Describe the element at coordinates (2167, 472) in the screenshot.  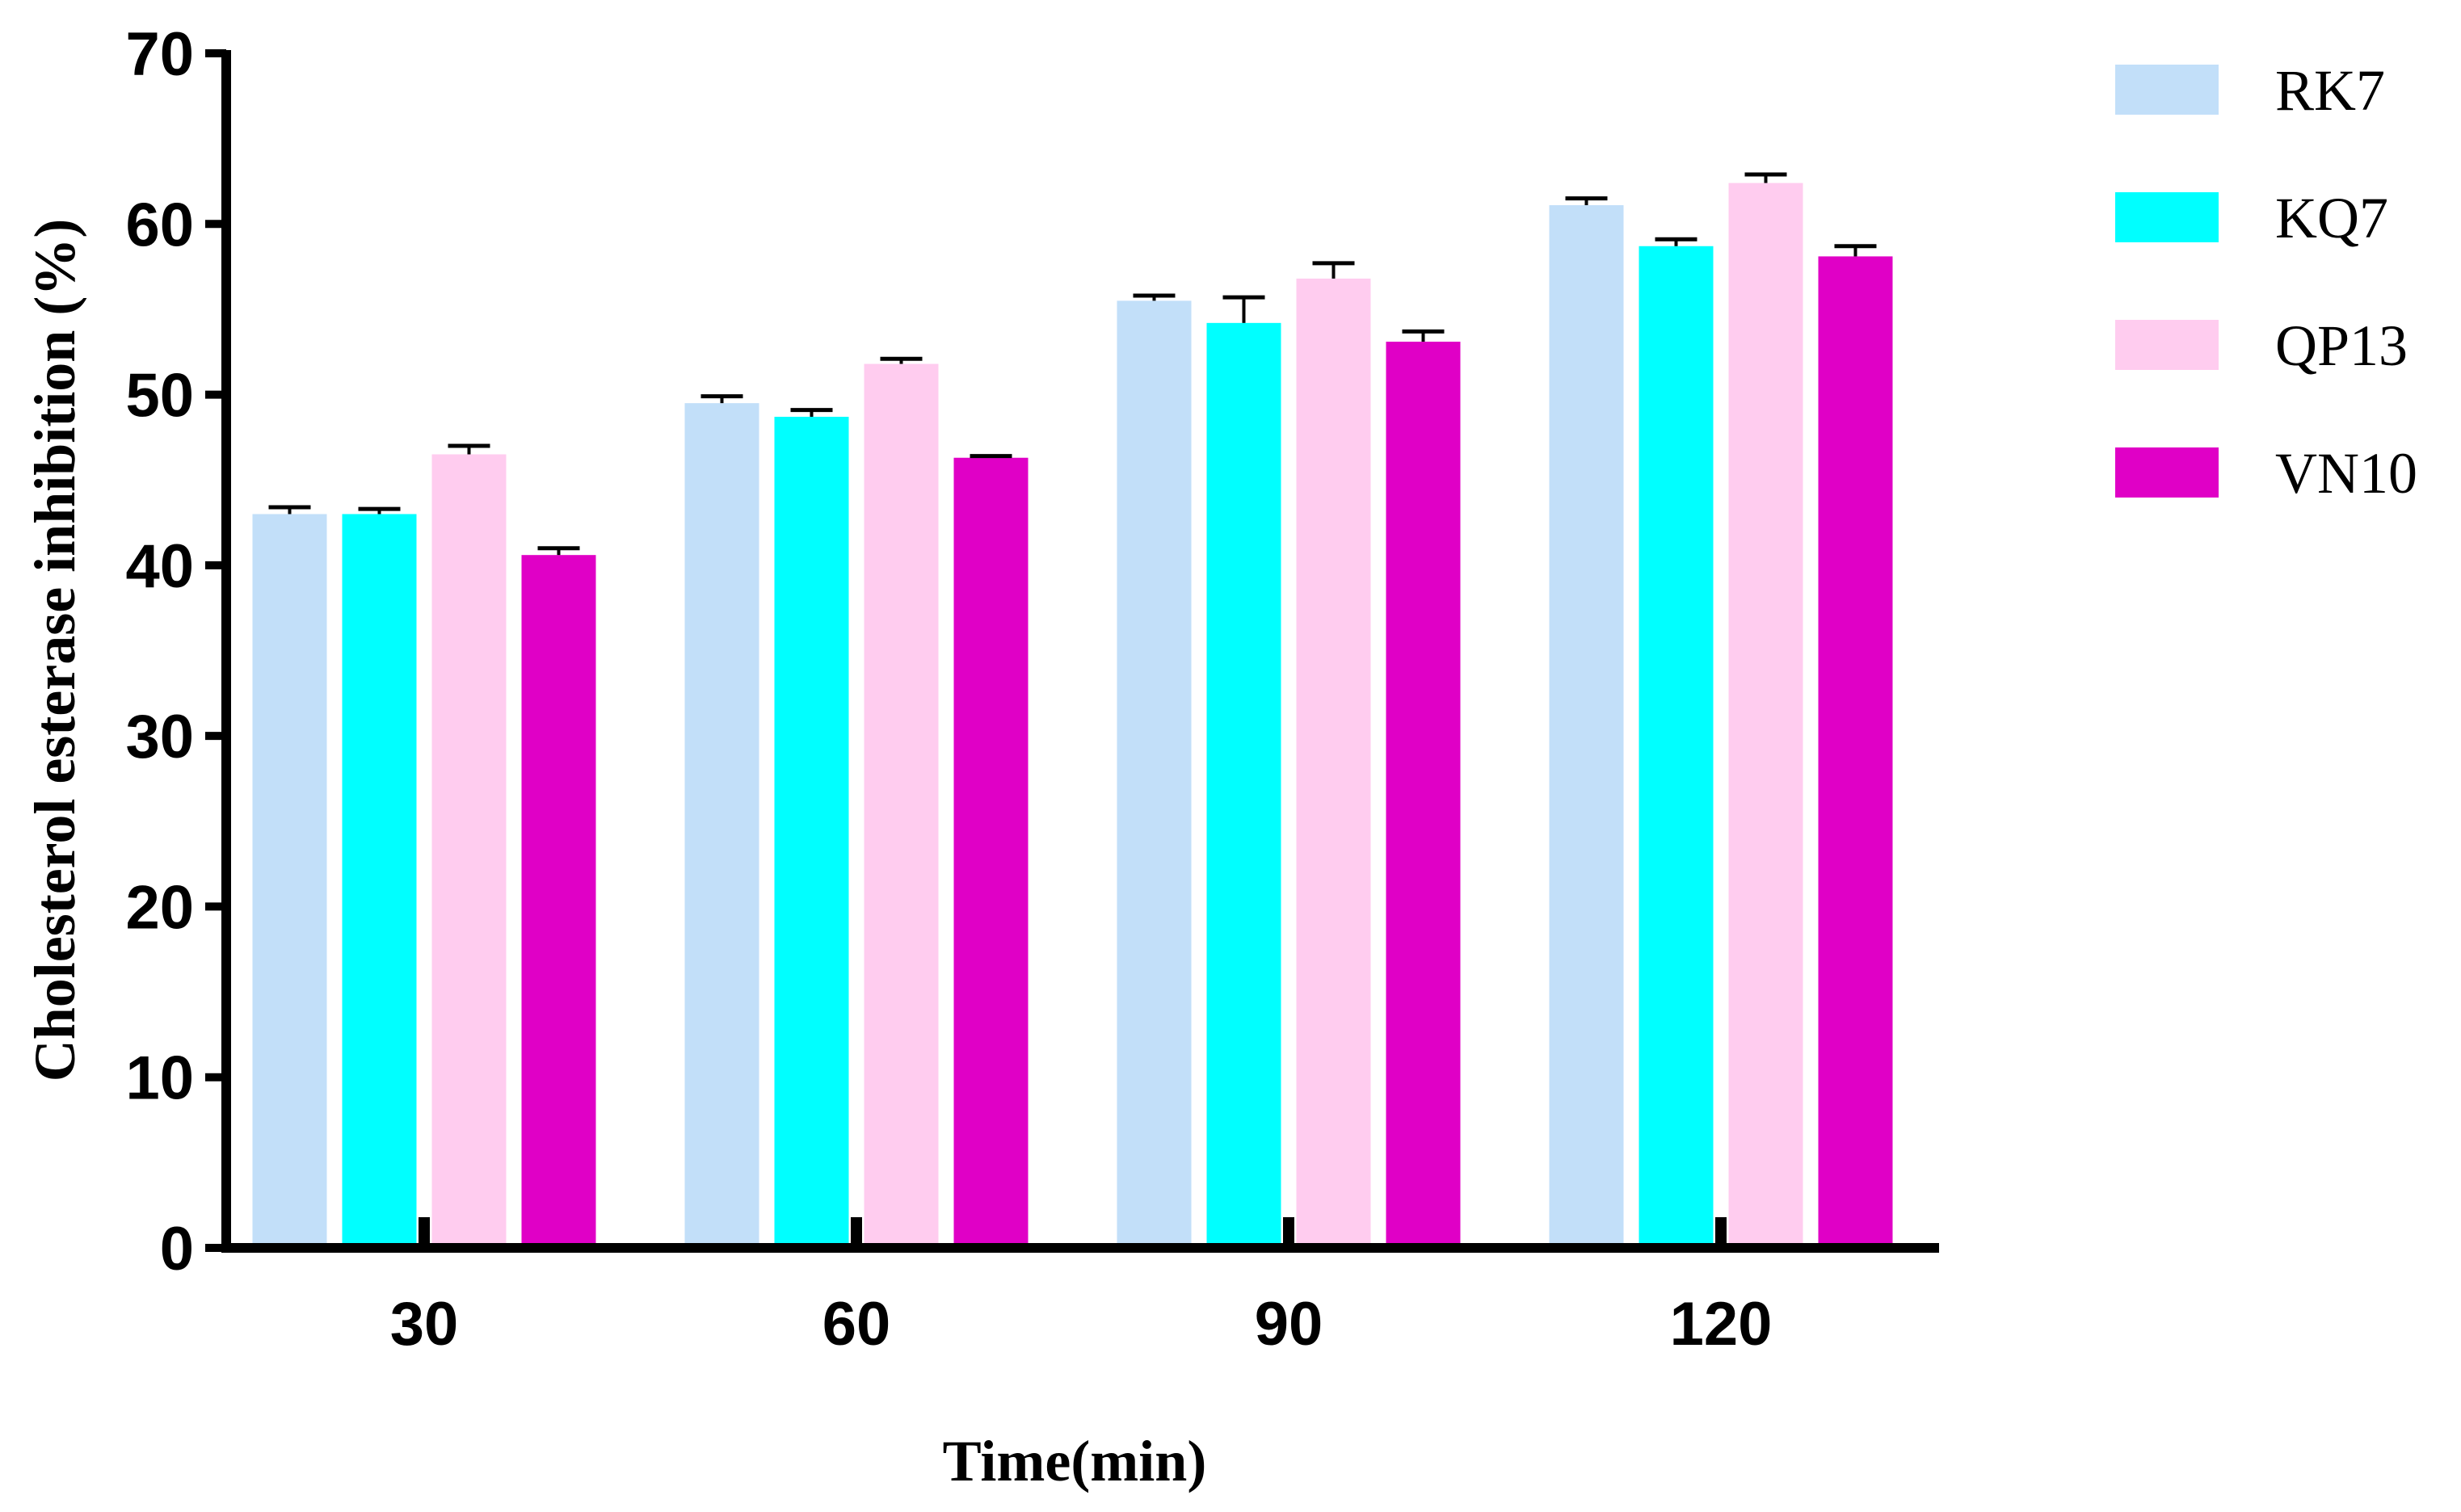
I see `legend-swatch-vn10` at that location.